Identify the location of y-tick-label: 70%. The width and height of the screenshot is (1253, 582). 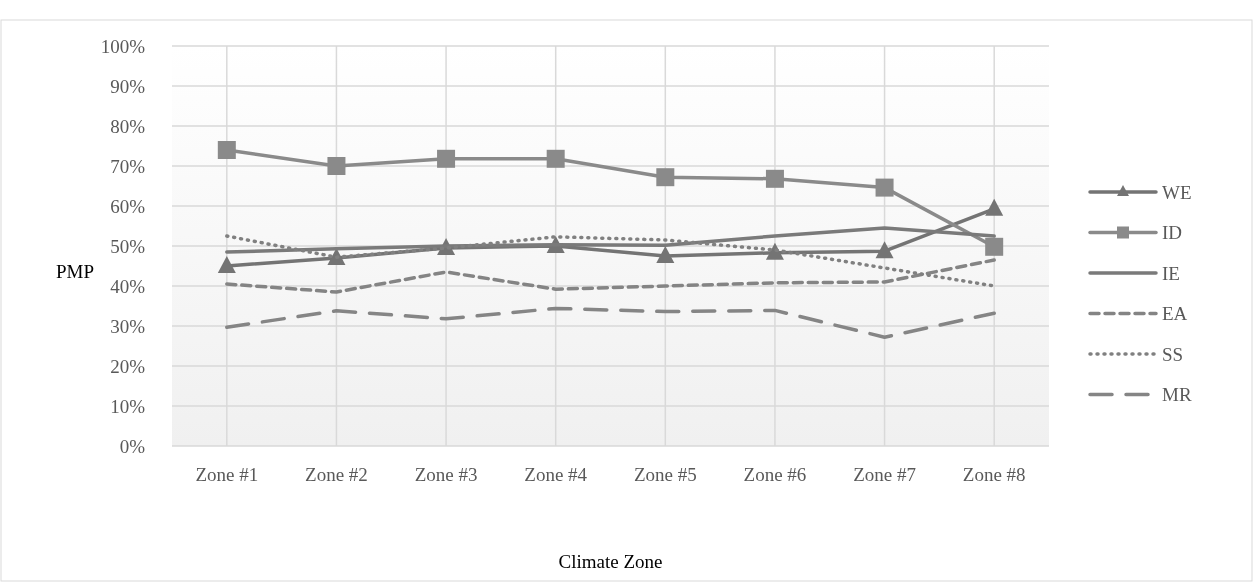
(128, 166).